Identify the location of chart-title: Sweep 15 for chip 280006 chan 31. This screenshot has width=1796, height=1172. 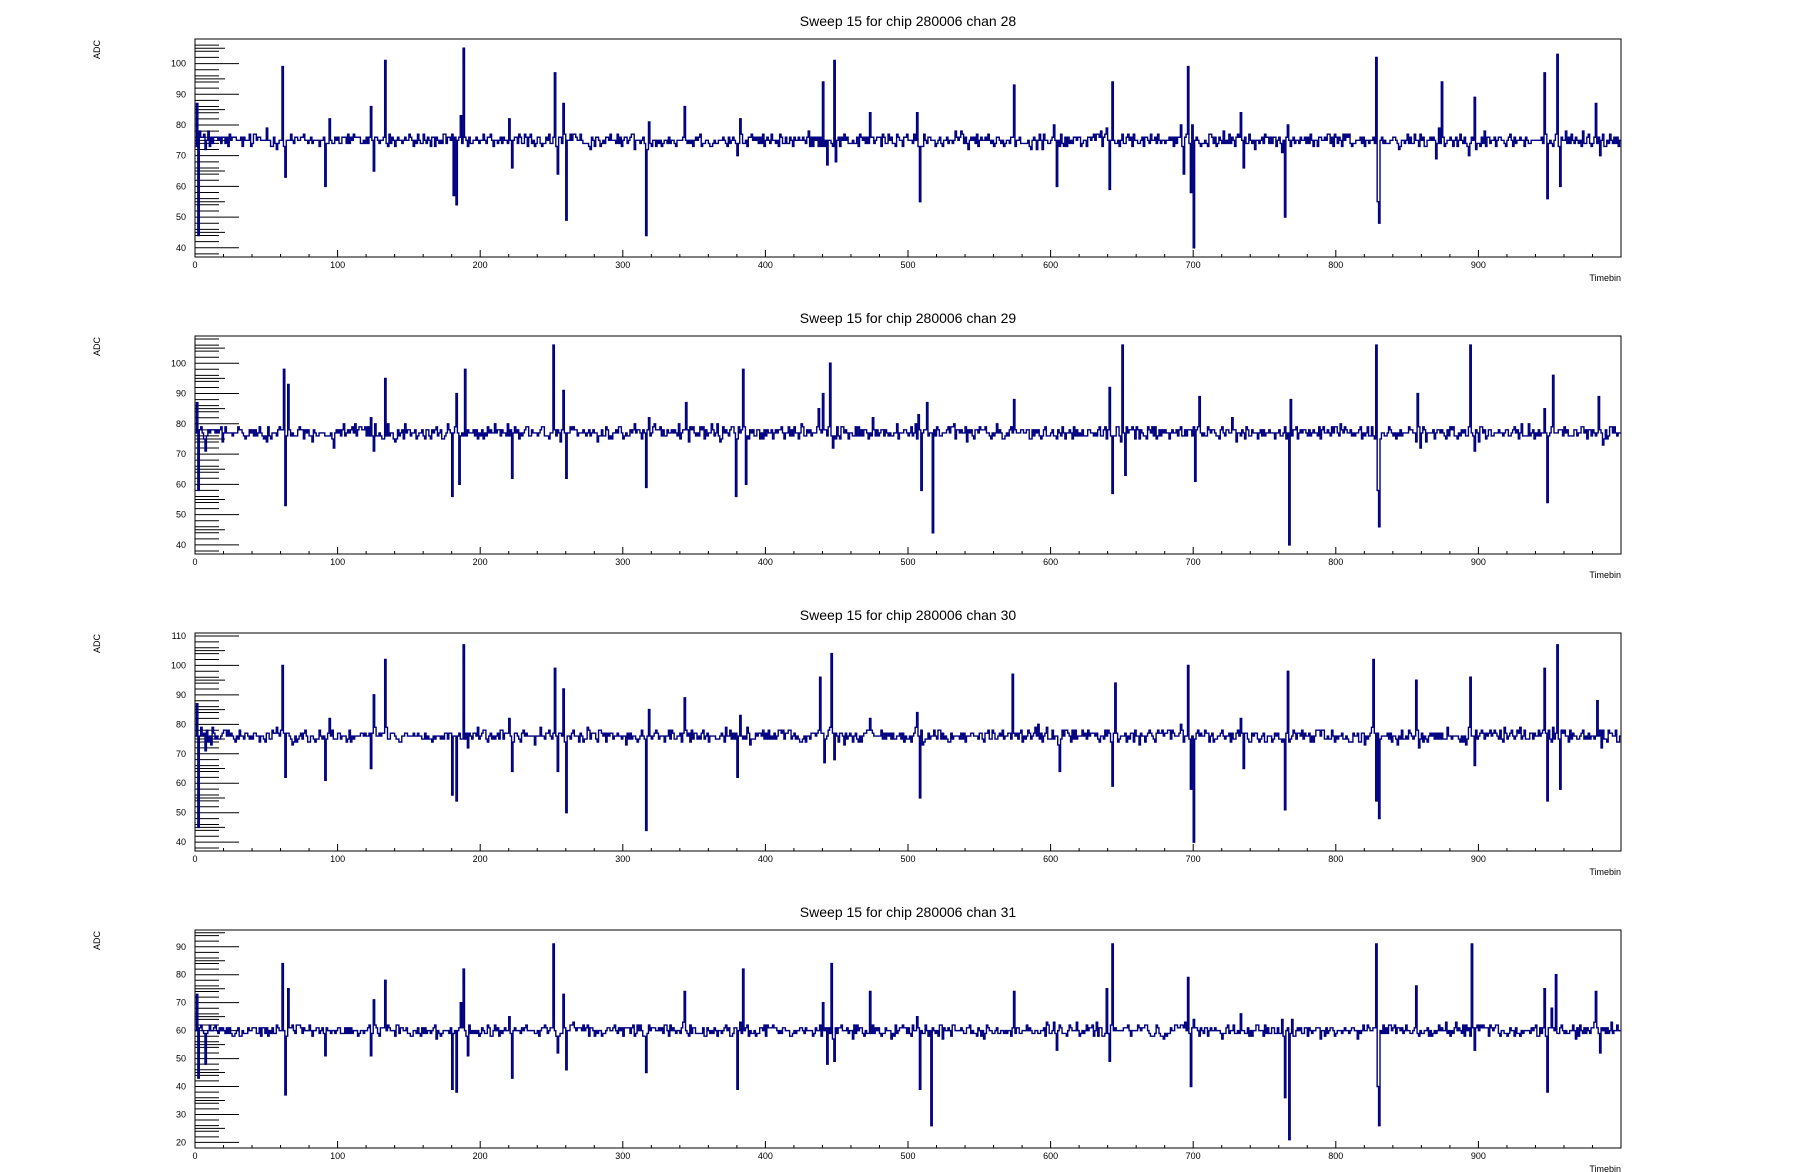
(908, 912).